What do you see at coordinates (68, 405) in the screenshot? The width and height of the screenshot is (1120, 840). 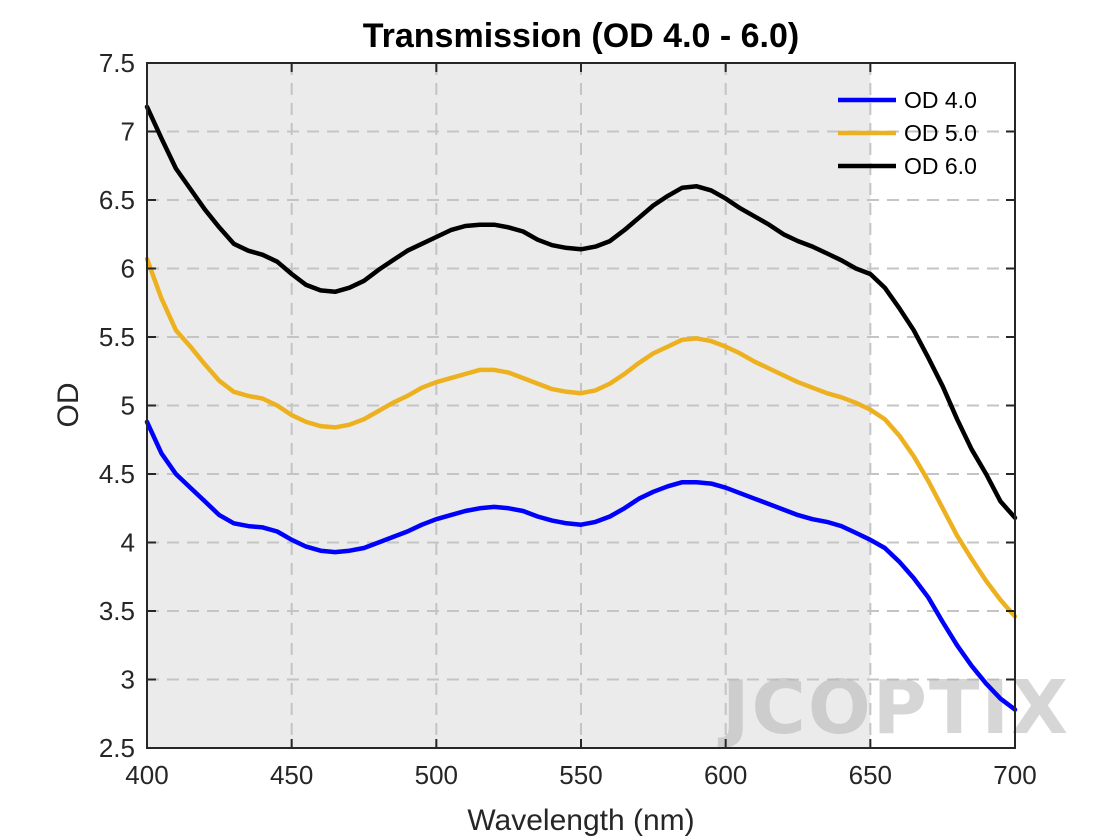 I see `y-axis-label: OD` at bounding box center [68, 405].